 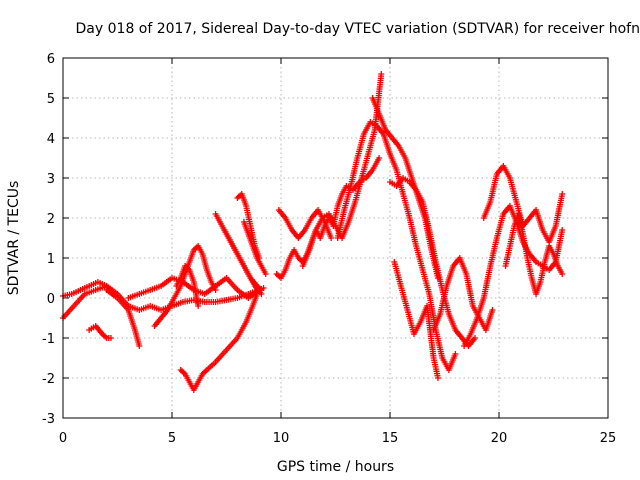 What do you see at coordinates (51, 59) in the screenshot?
I see `y-tick-label: 6` at bounding box center [51, 59].